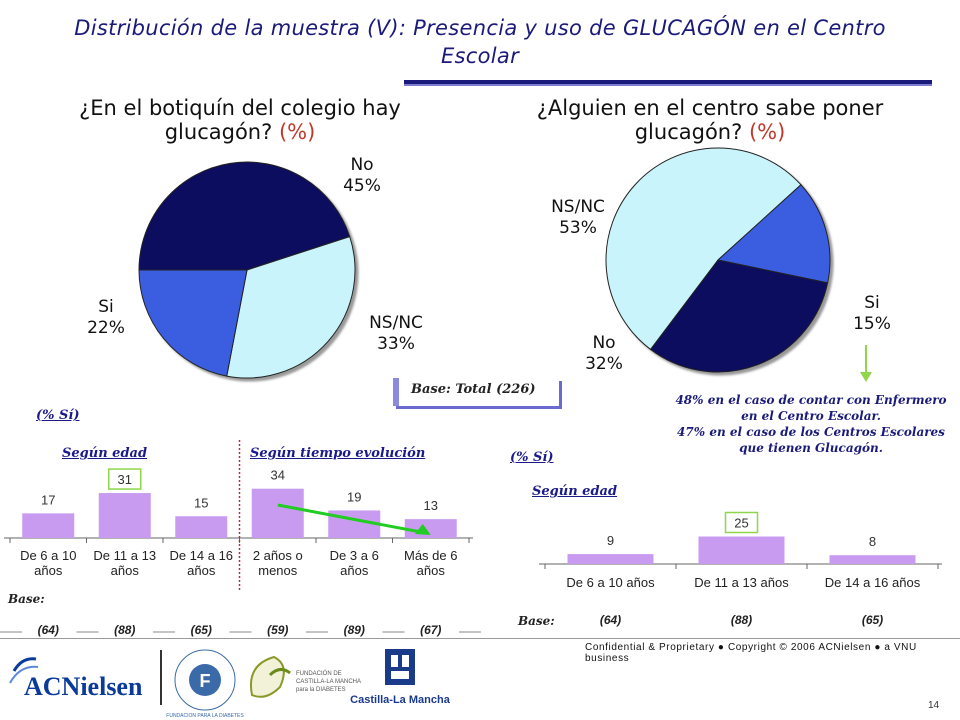  What do you see at coordinates (48, 499) in the screenshot?
I see `bar-value-label: 17` at bounding box center [48, 499].